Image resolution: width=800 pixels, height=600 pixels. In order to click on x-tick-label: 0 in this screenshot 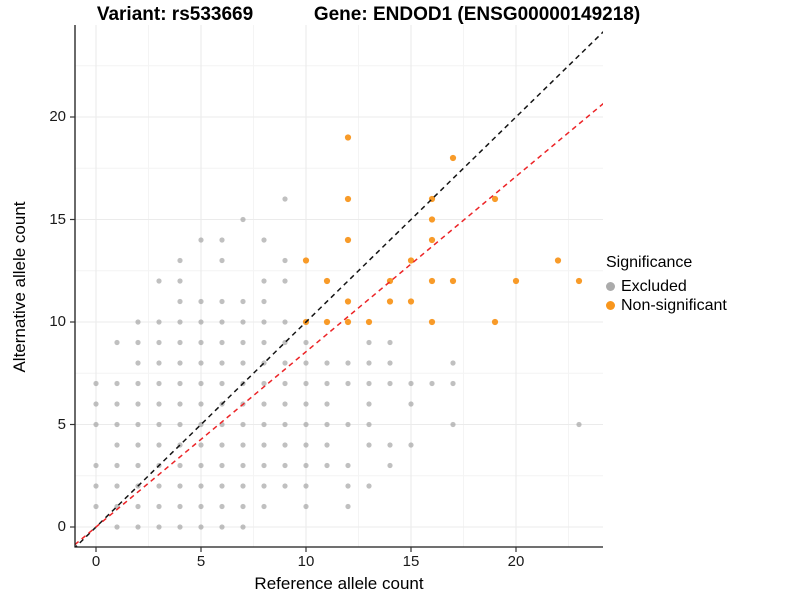, I will do `click(96, 561)`.